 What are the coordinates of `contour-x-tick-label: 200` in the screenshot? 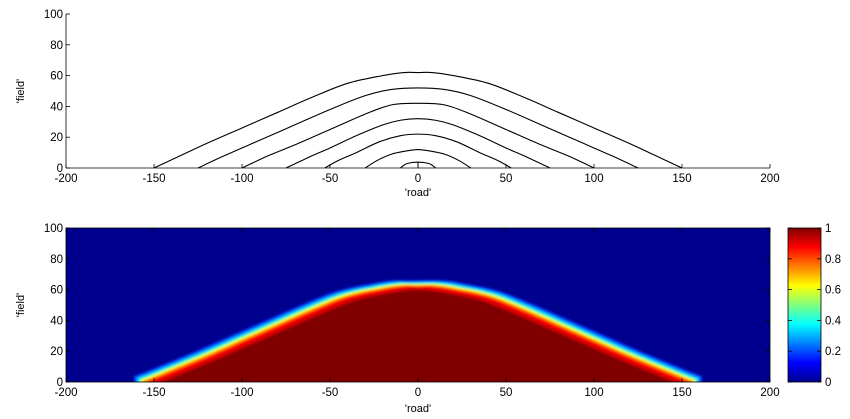 It's located at (769, 179).